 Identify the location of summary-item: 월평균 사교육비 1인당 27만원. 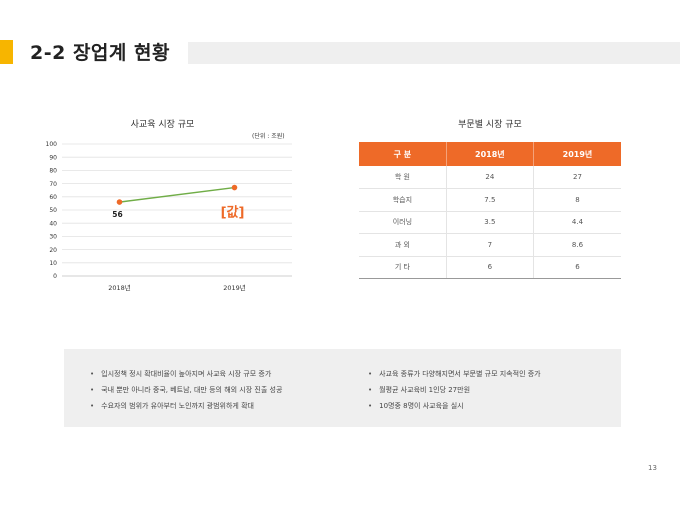
(454, 390).